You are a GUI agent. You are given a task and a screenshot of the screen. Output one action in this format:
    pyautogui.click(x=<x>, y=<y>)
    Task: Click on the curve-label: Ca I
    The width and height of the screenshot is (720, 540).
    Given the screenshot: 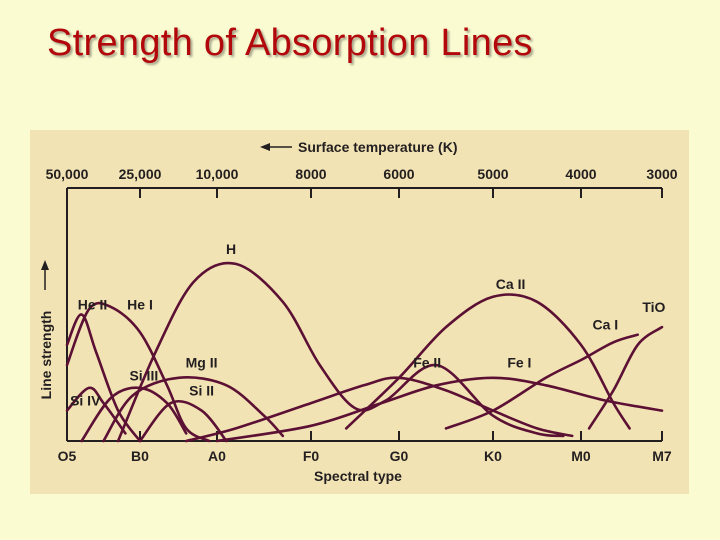 What is the action you would take?
    pyautogui.click(x=605, y=325)
    